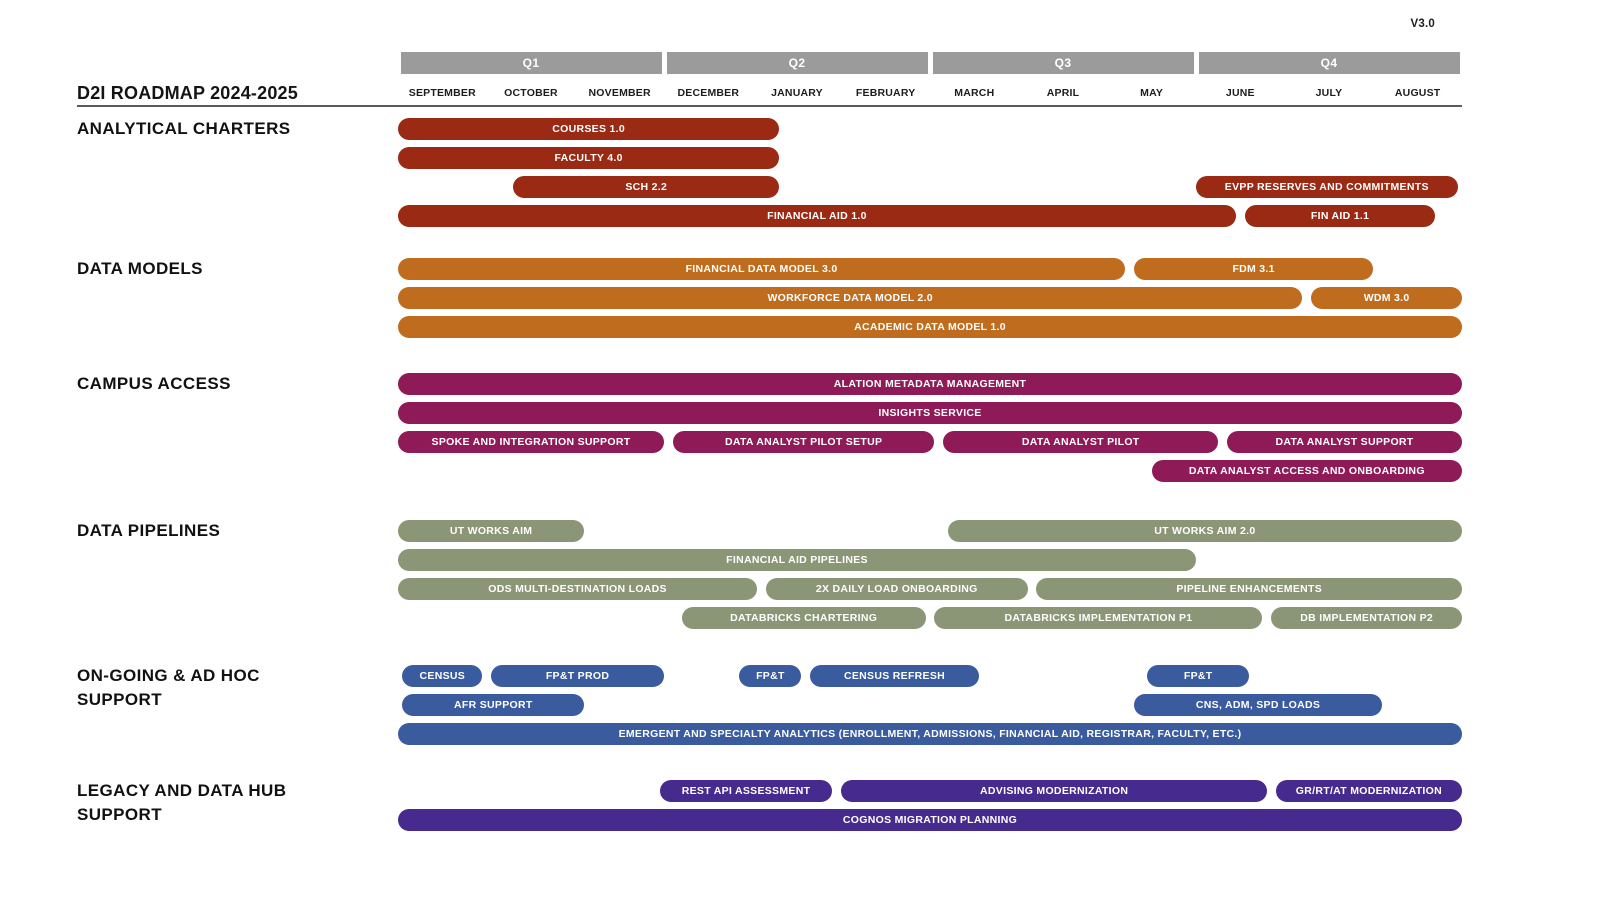 The height and width of the screenshot is (900, 1600). Describe the element at coordinates (1329, 93) in the screenshot. I see `month-label-july: JULY` at that location.